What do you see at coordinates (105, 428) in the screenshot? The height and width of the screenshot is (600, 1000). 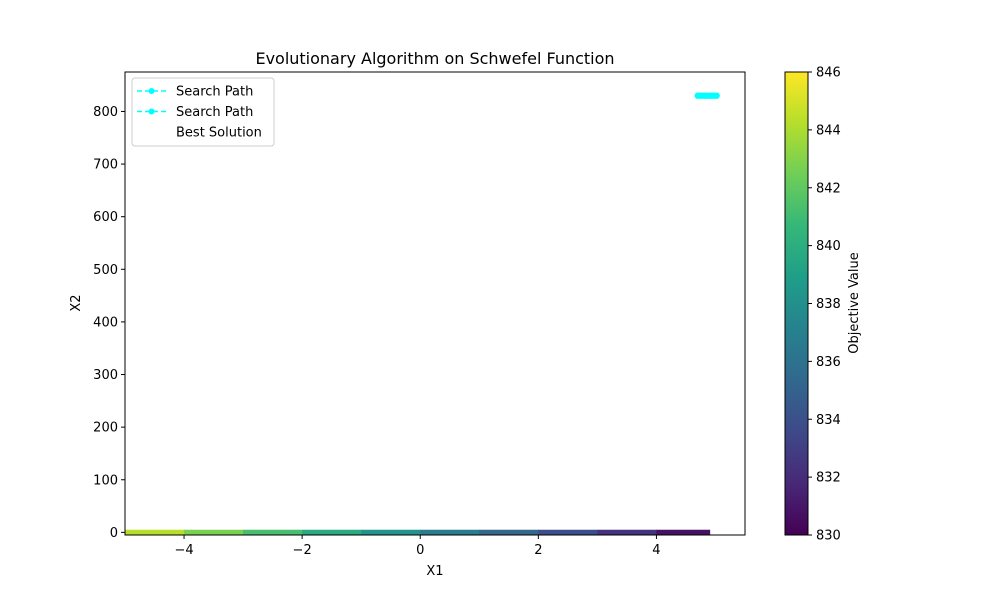 I see `y-tick-label: 200` at bounding box center [105, 428].